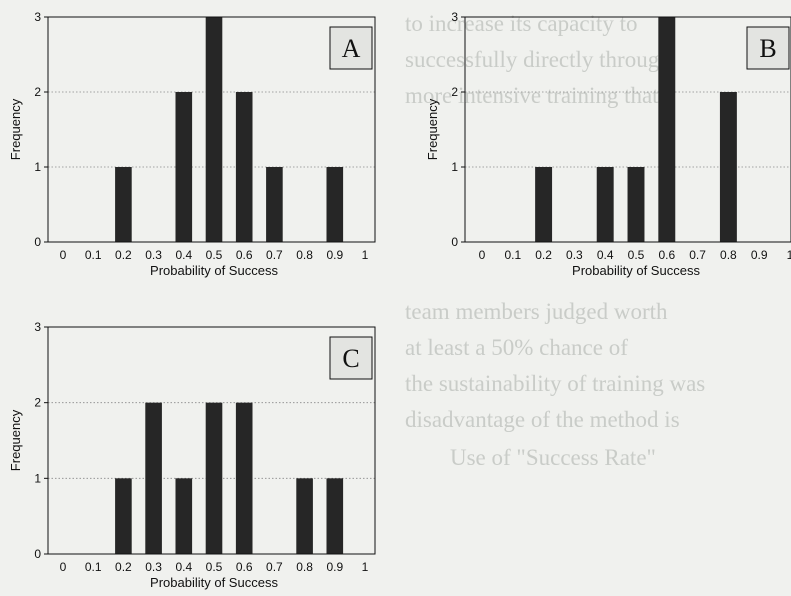 The height and width of the screenshot is (596, 791). What do you see at coordinates (555, 383) in the screenshot?
I see `background-line: the sustainability of training was` at bounding box center [555, 383].